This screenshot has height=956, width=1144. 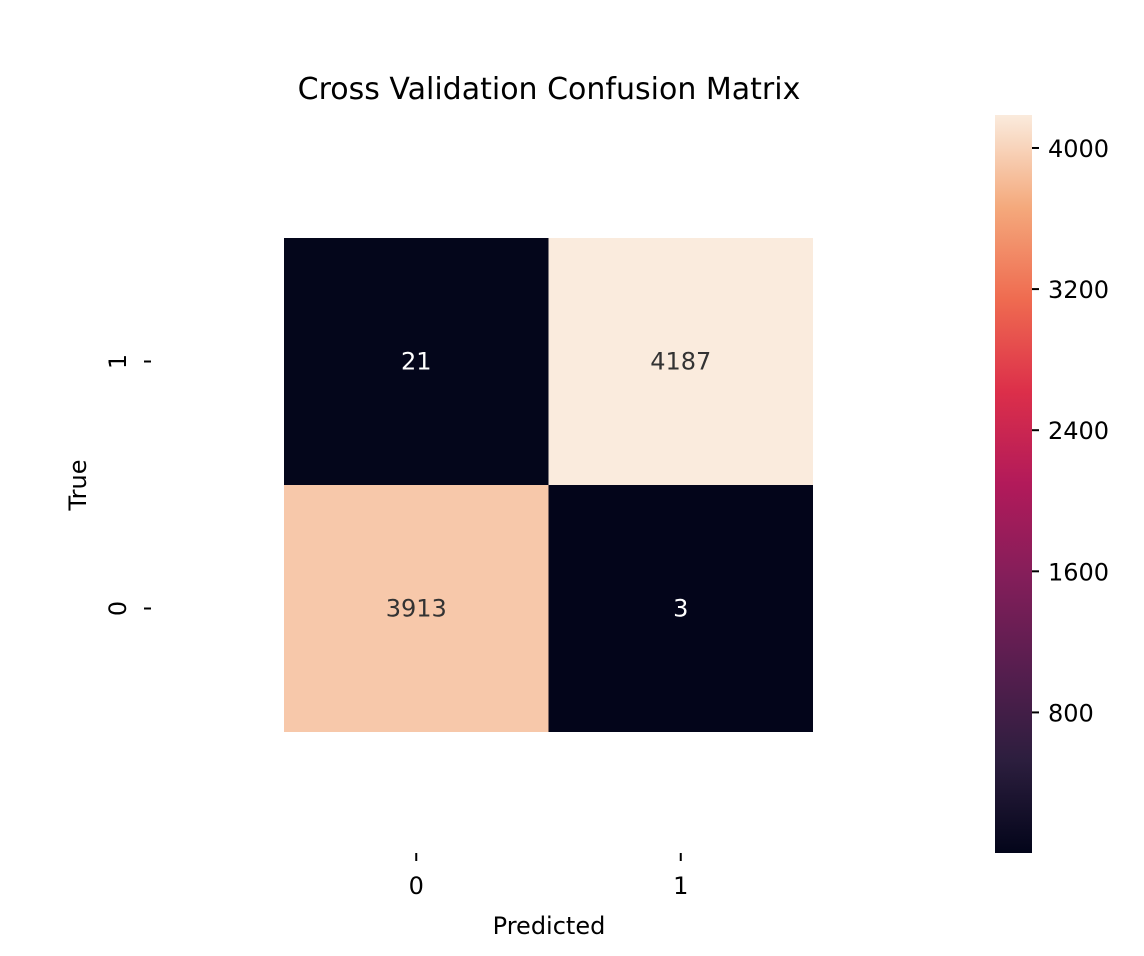 What do you see at coordinates (416, 886) in the screenshot?
I see `x-tick-label: 0` at bounding box center [416, 886].